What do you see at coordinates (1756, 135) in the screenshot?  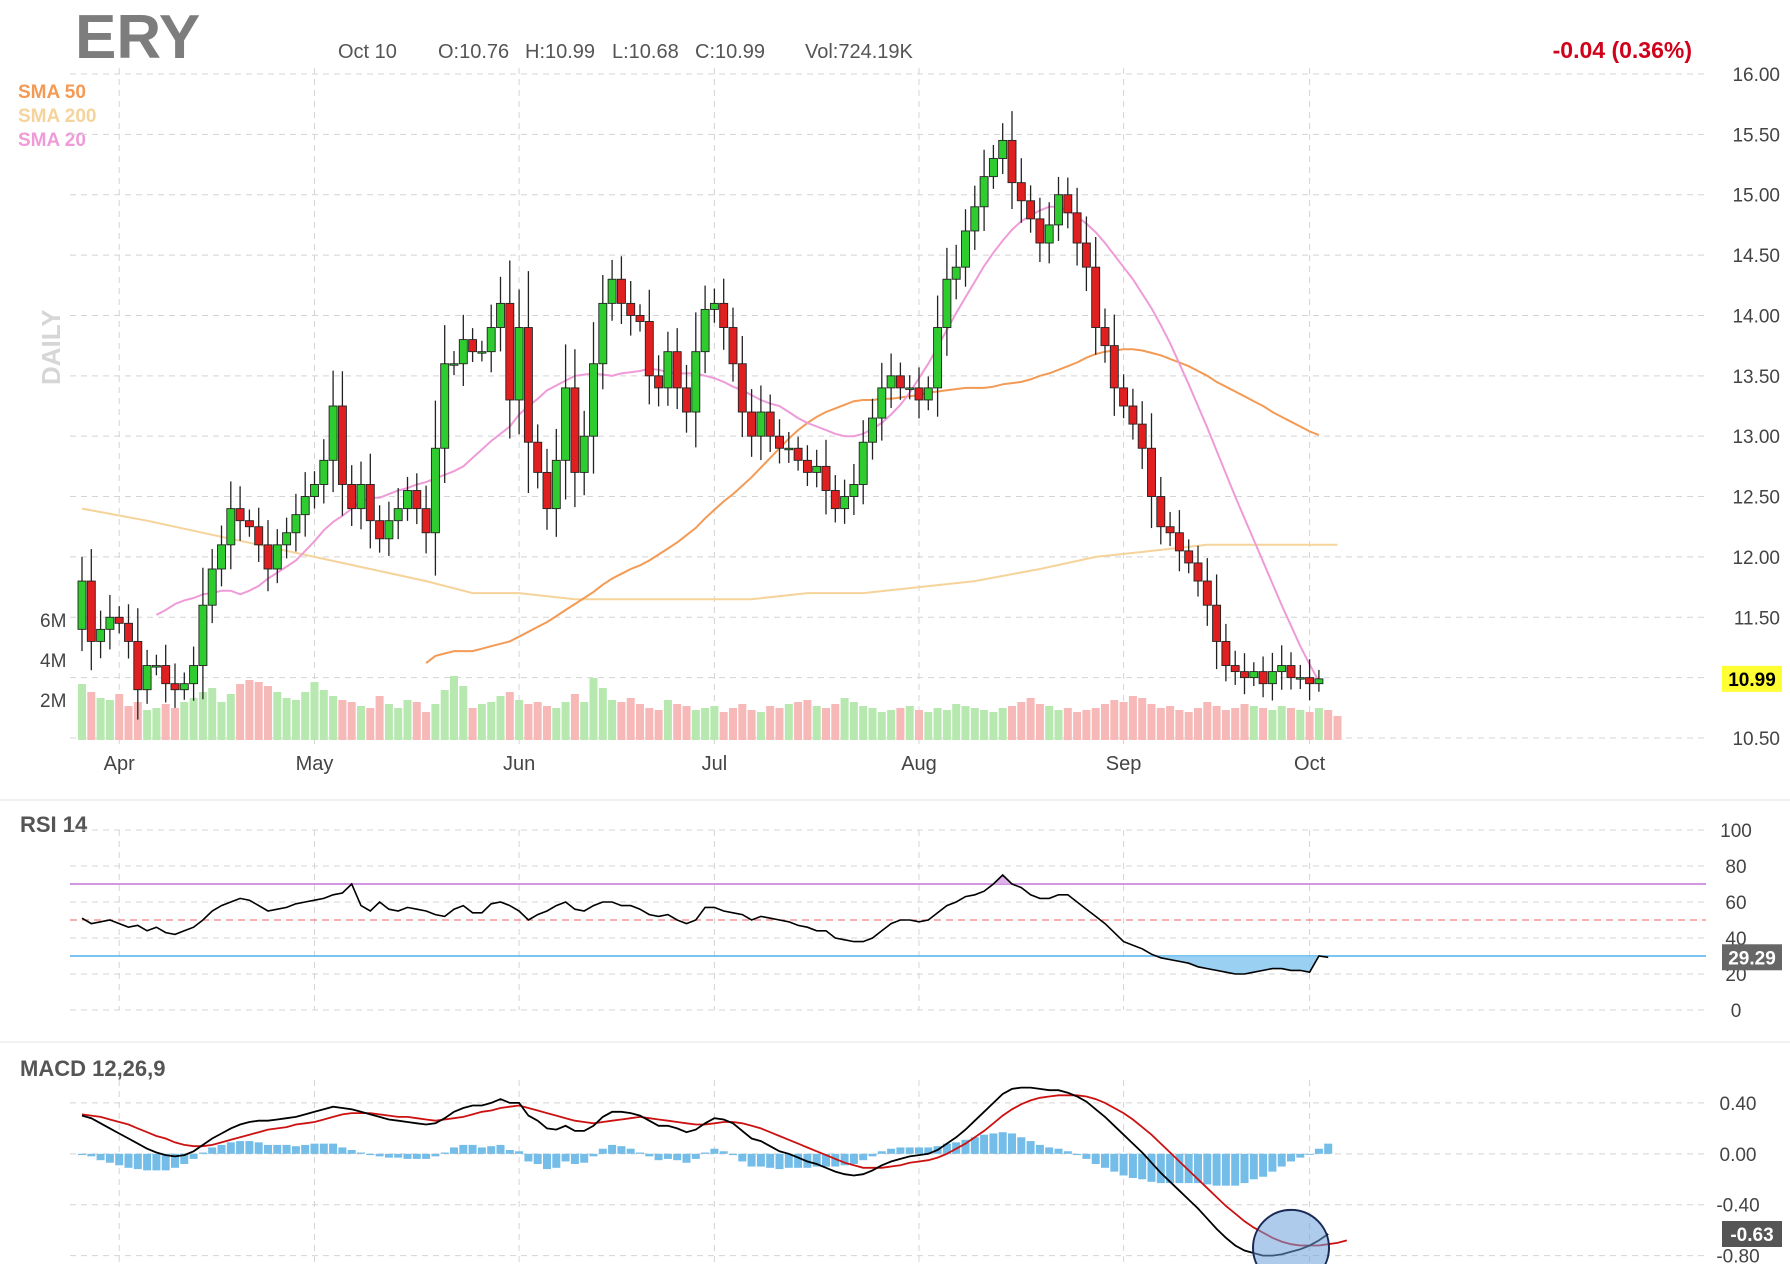 I see `y-tick-label: 15.50` at bounding box center [1756, 135].